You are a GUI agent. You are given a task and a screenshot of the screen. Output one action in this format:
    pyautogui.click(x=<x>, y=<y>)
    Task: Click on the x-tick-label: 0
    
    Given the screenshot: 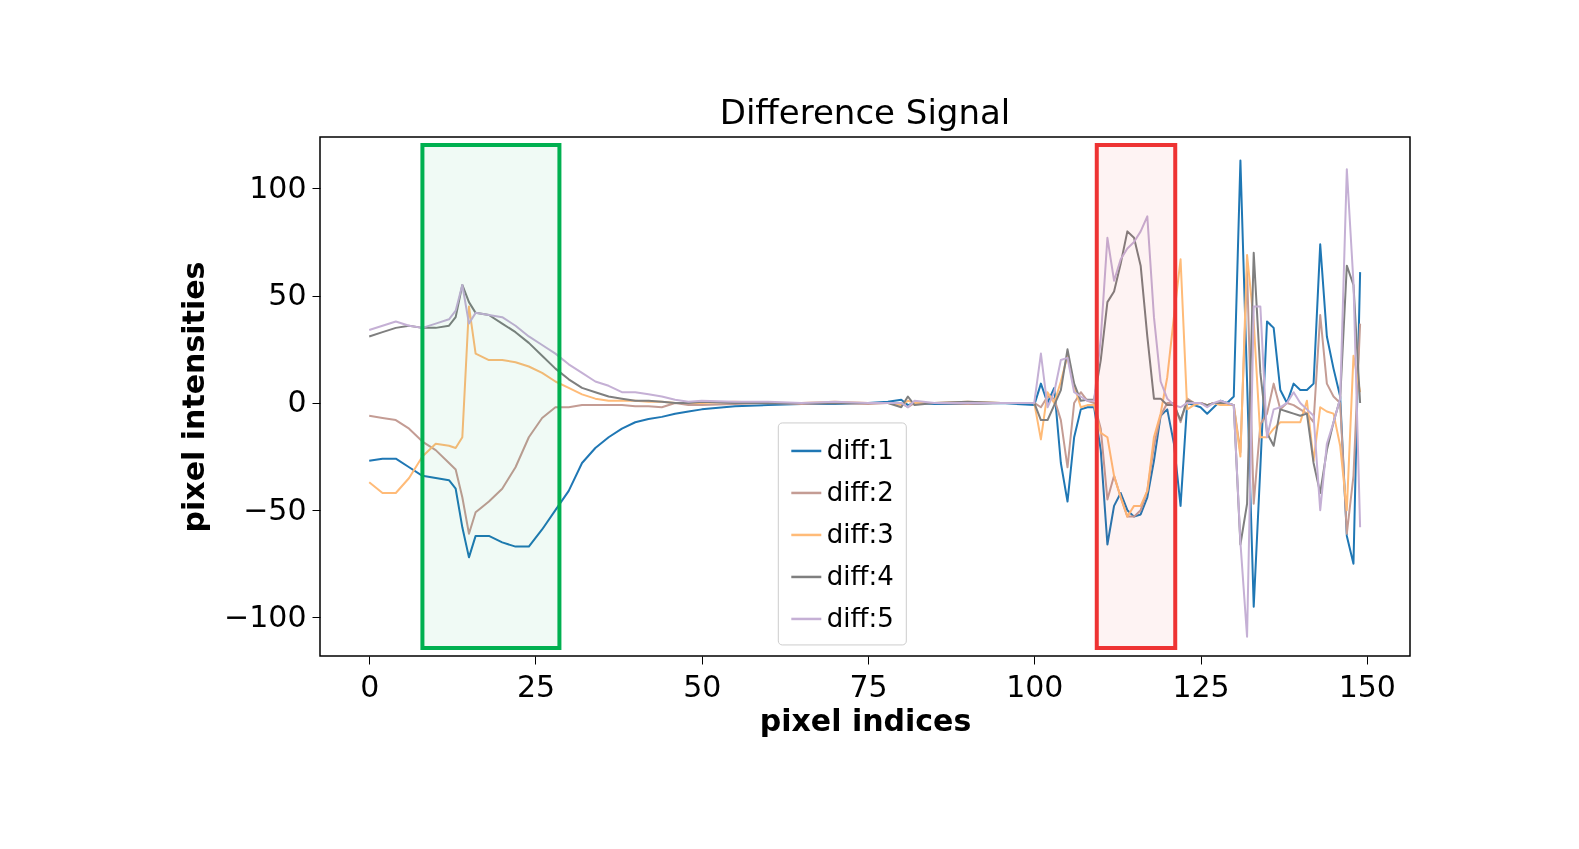 What is the action you would take?
    pyautogui.click(x=370, y=686)
    